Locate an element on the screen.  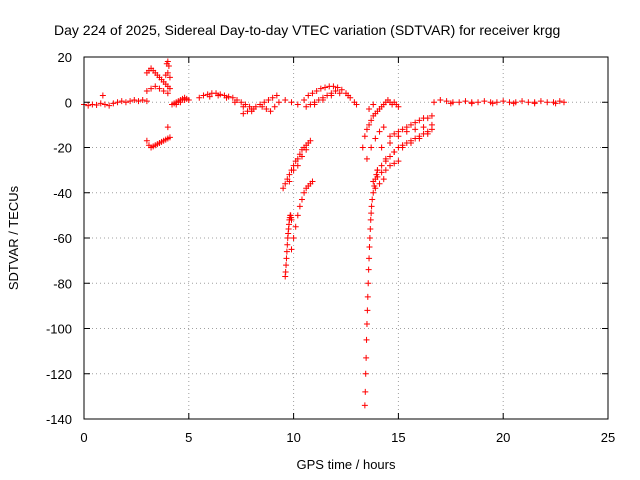
y-tick-label: 20 is located at coordinates (65, 57).